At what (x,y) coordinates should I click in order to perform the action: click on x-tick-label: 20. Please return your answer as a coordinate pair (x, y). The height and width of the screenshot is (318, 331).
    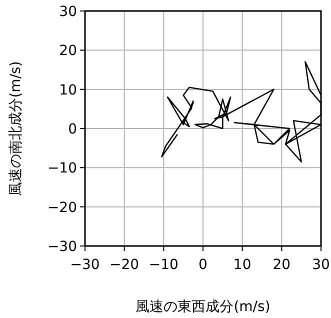
    Looking at the image, I should click on (281, 265).